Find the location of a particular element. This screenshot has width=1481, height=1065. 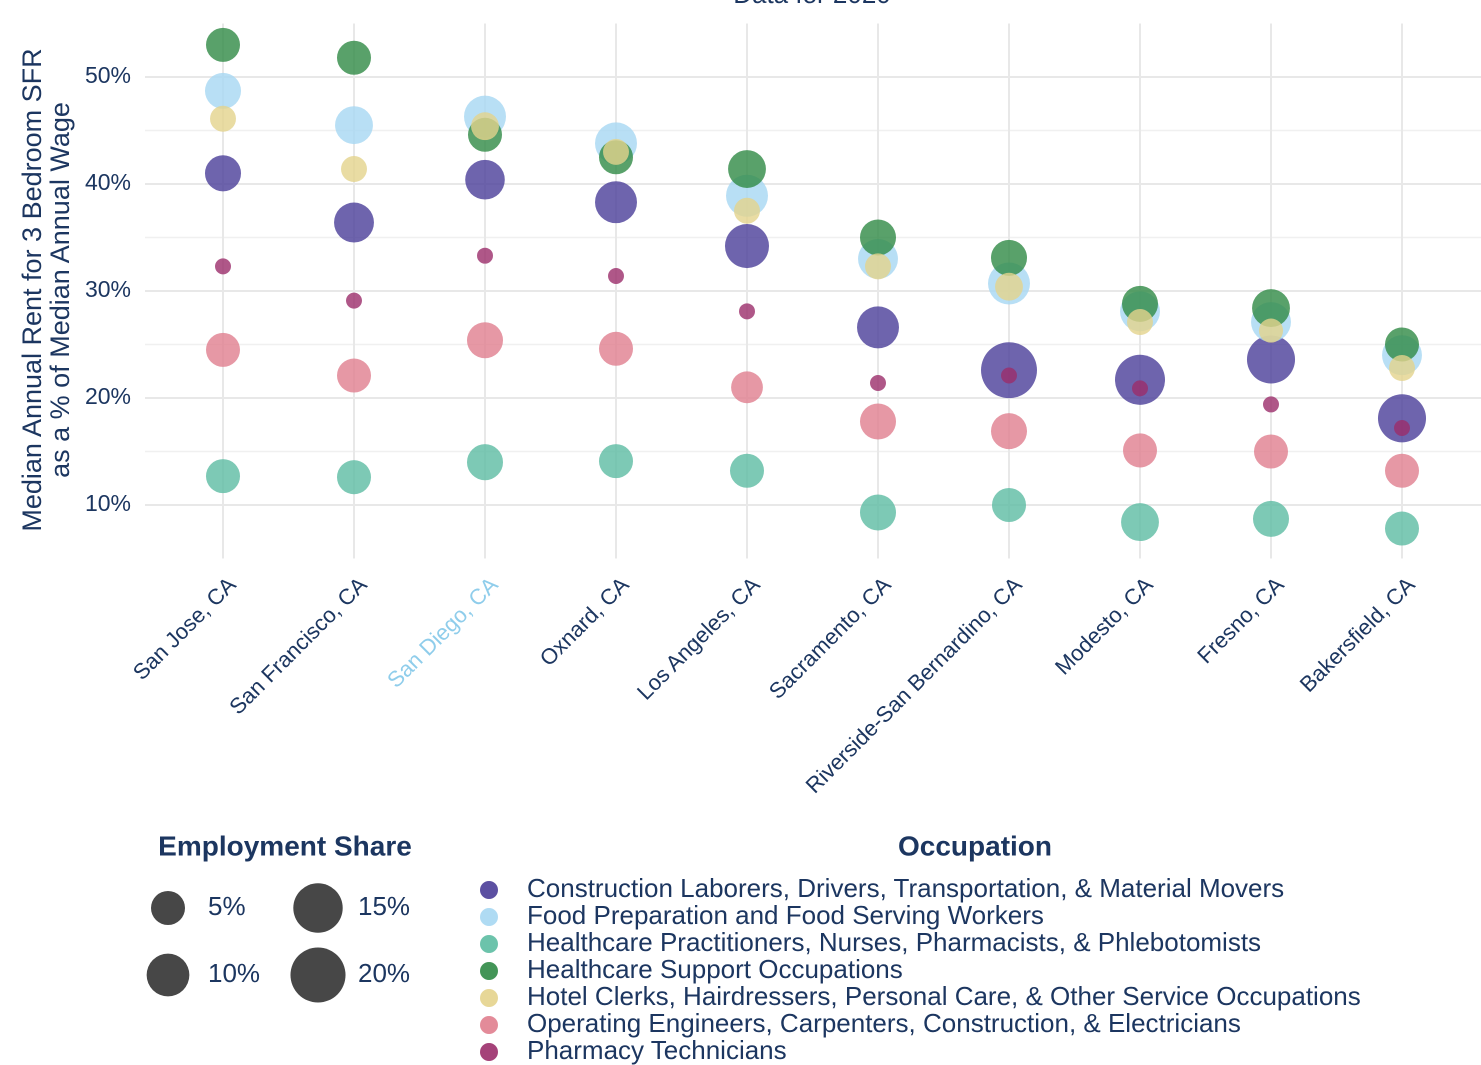

legend-label: Healthcare Support Occupations is located at coordinates (715, 969).